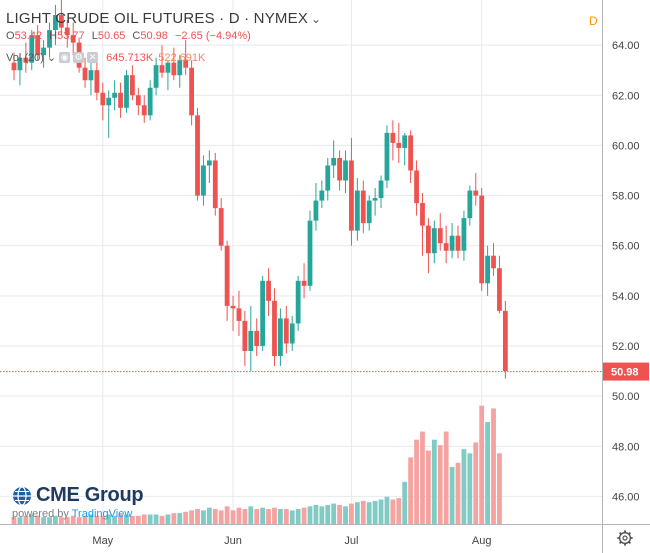  Describe the element at coordinates (28, 36) in the screenshot. I see `open-value: 53.42` at that location.